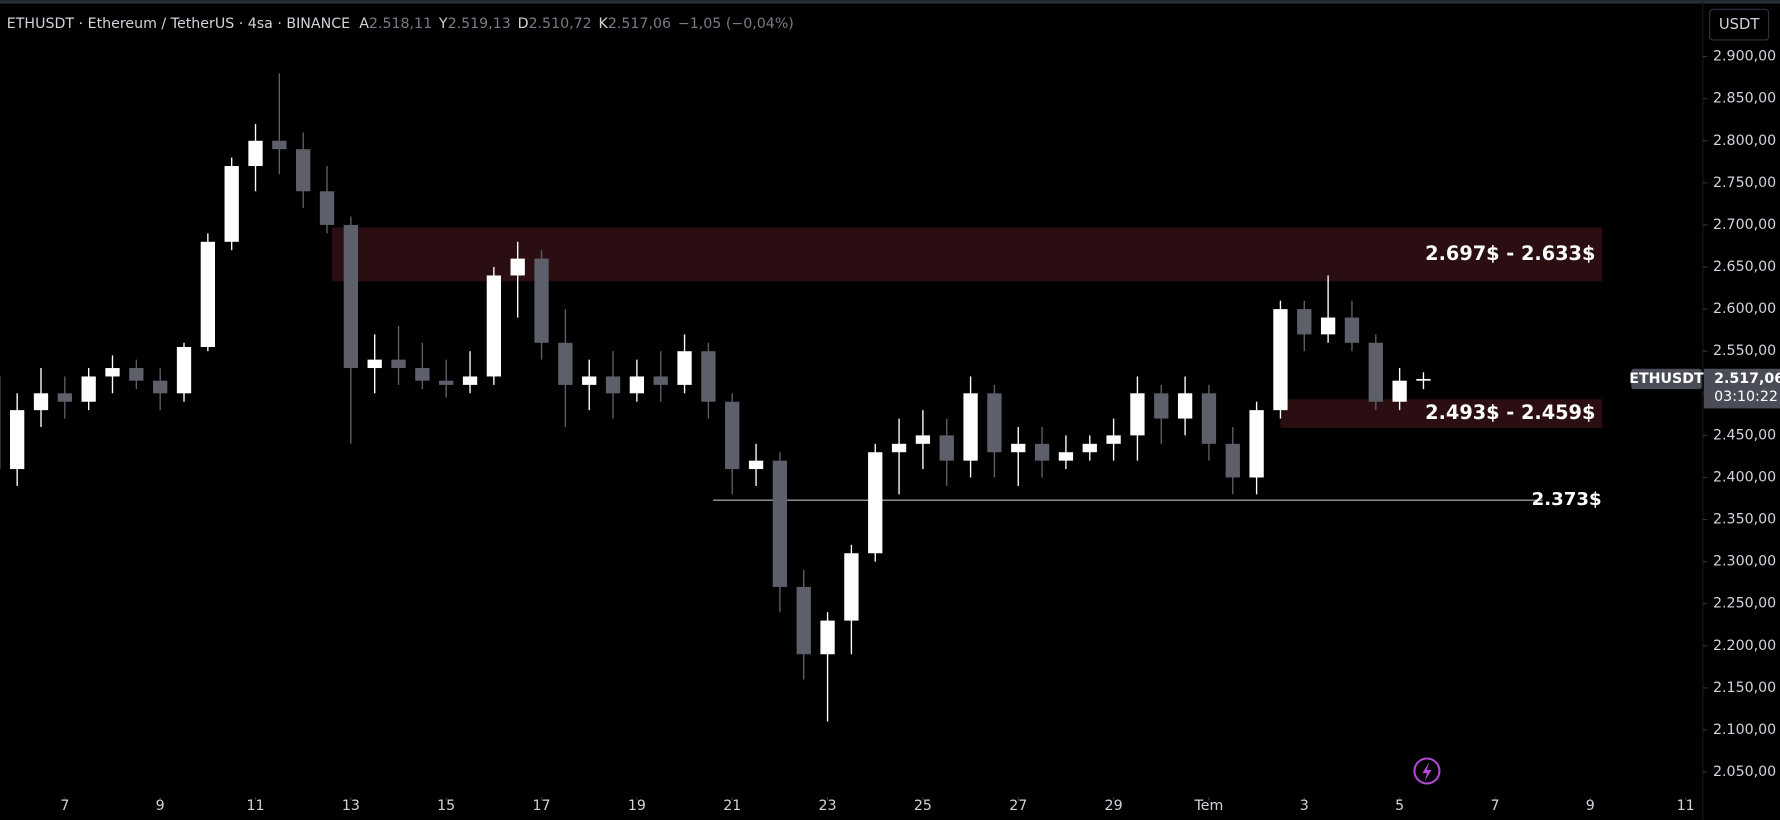 The width and height of the screenshot is (1780, 820). What do you see at coordinates (1590, 806) in the screenshot?
I see `x-tick-label: 9` at bounding box center [1590, 806].